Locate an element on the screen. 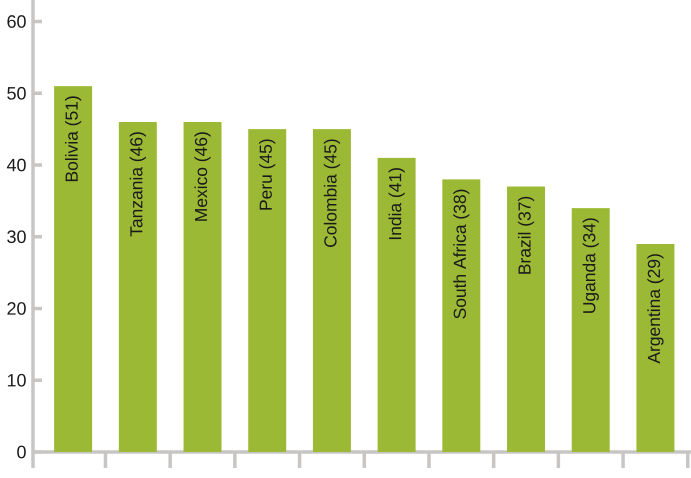 The image size is (691, 478). x-tick-label: Bolivia (51) is located at coordinates (73, 139).